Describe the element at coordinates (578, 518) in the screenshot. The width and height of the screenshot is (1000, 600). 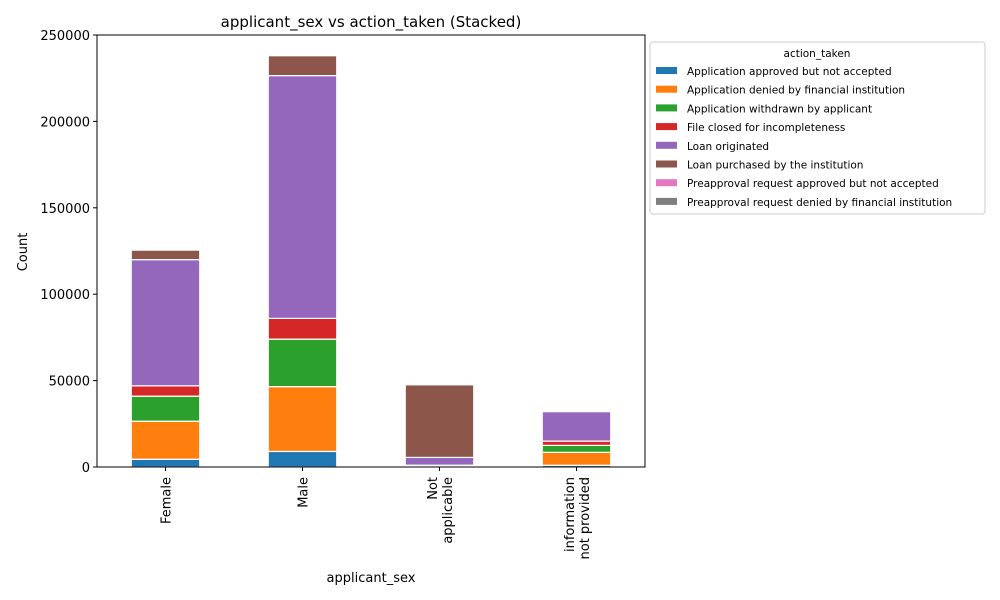
I see `x-tick-label: informationnot provided` at that location.